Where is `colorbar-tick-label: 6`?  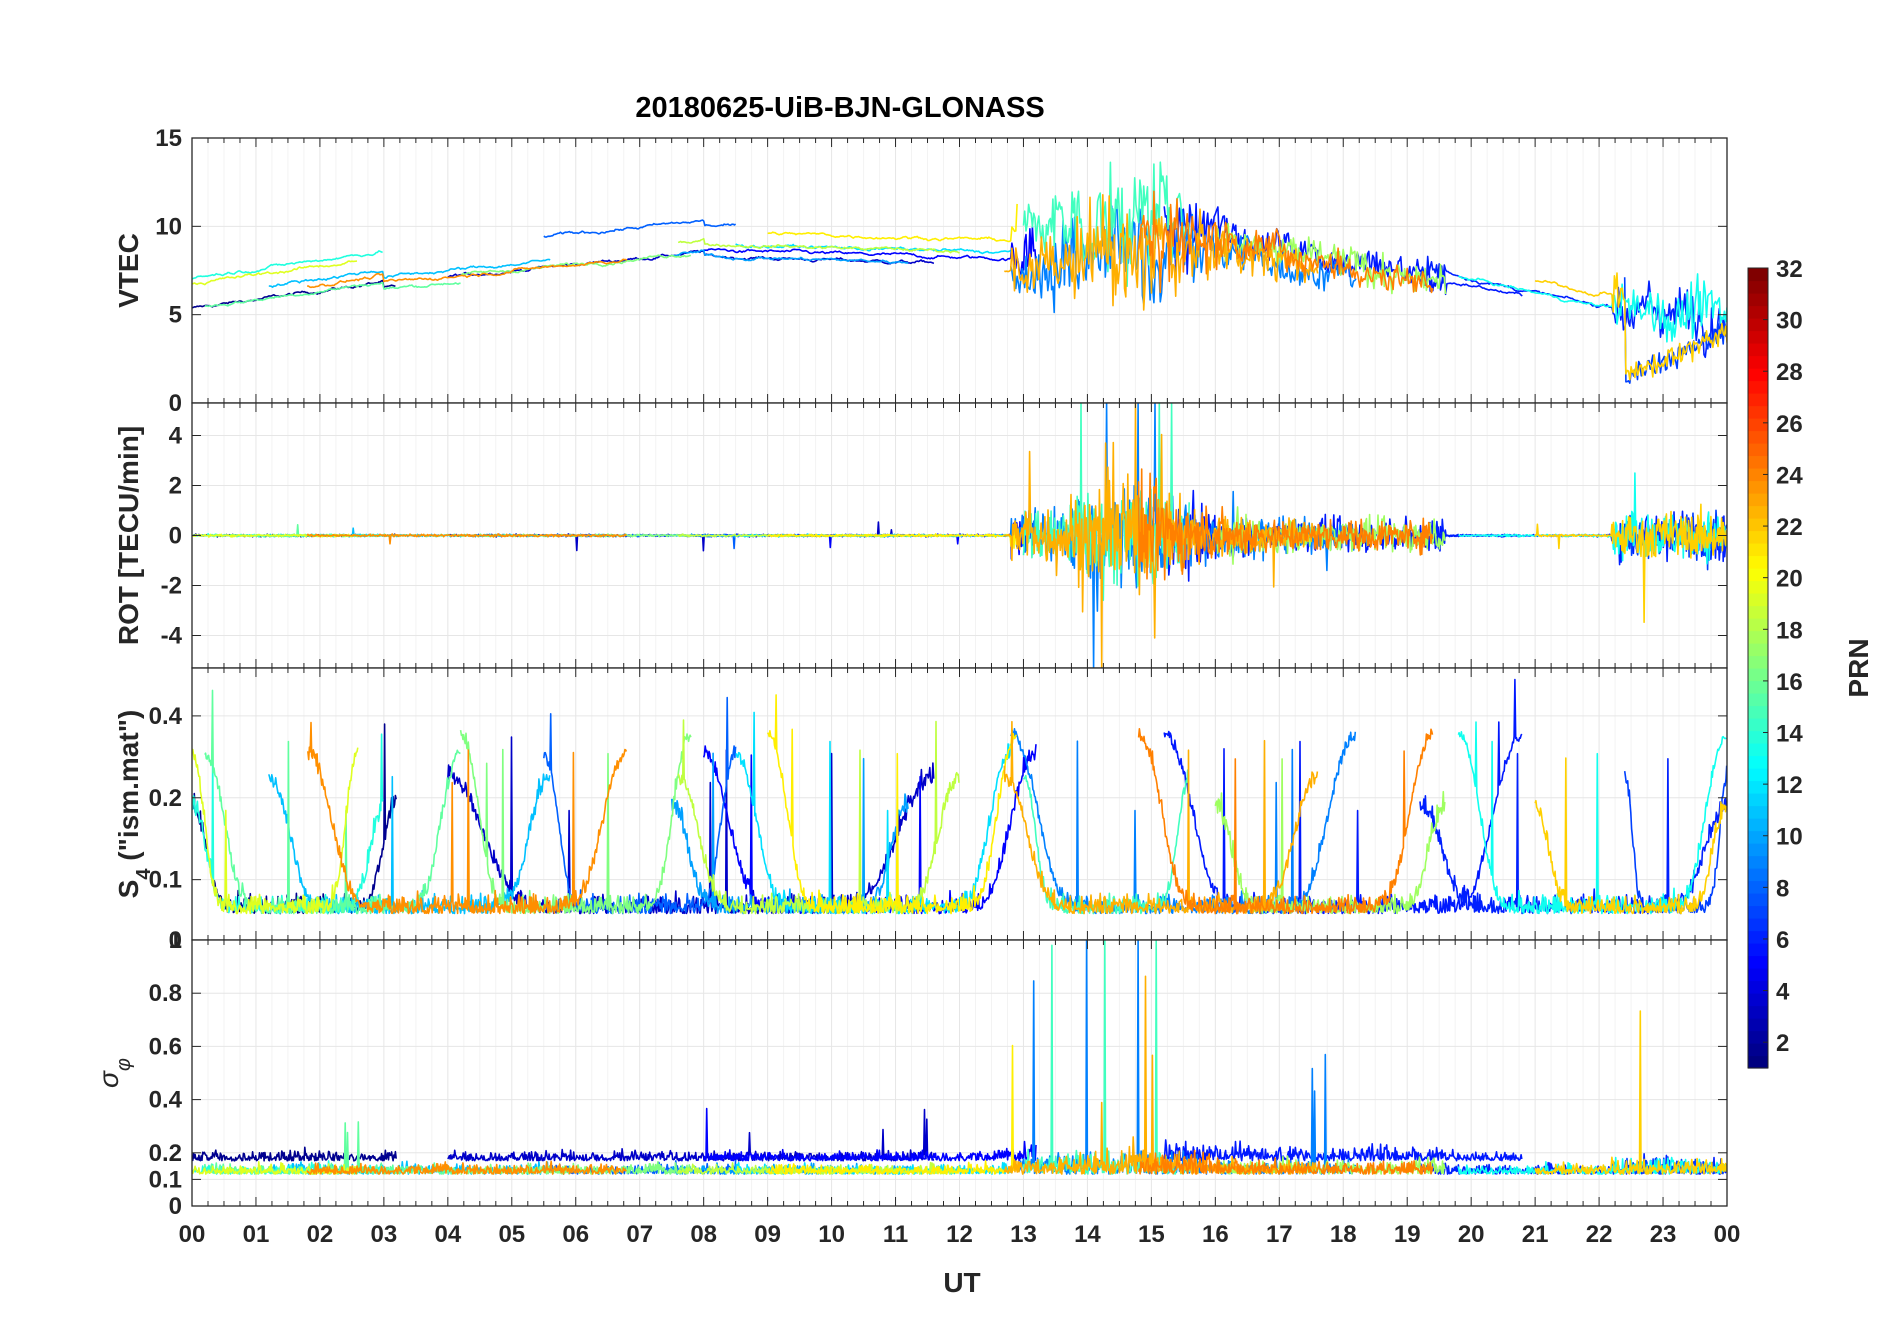
colorbar-tick-label: 6 is located at coordinates (1782, 940).